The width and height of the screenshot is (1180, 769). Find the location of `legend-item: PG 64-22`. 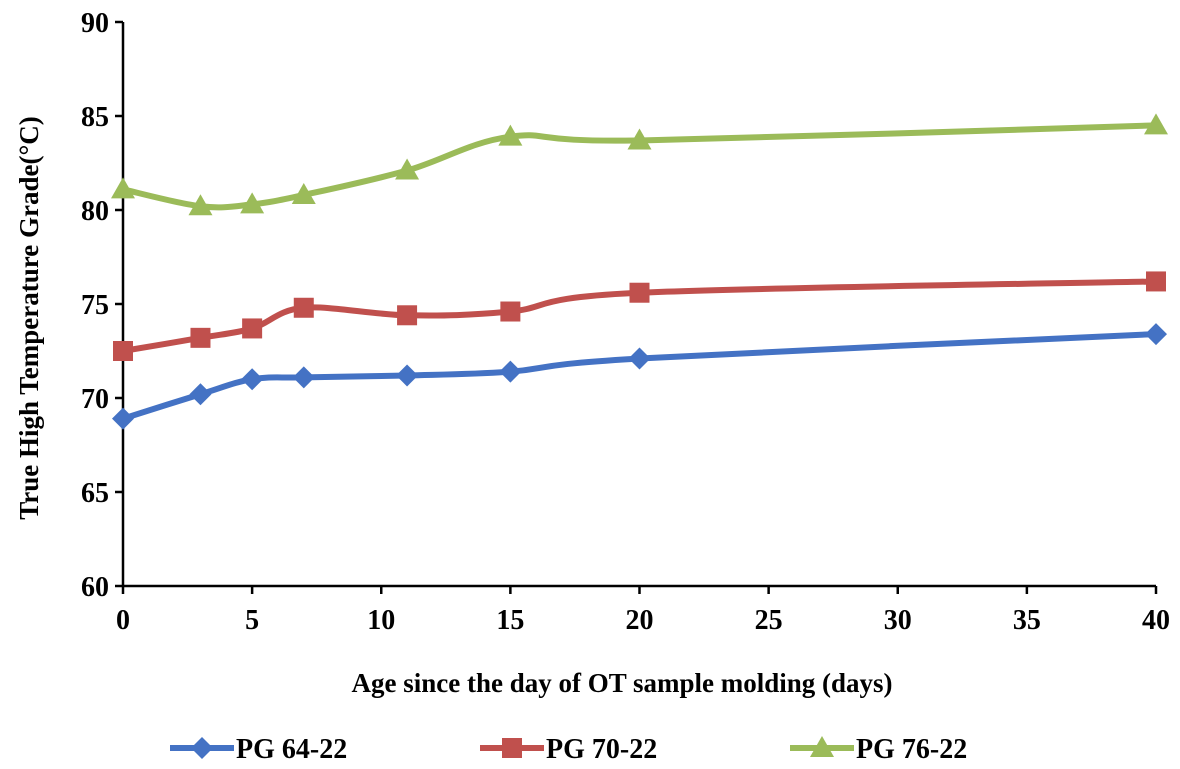

legend-item: PG 64-22 is located at coordinates (258, 749).